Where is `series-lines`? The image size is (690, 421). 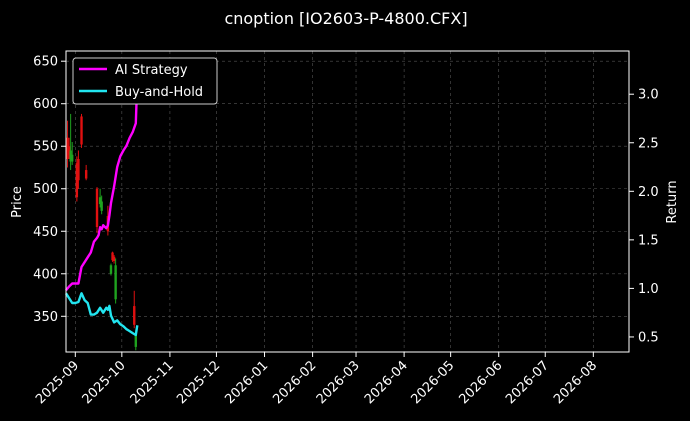 series-lines is located at coordinates (101, 208).